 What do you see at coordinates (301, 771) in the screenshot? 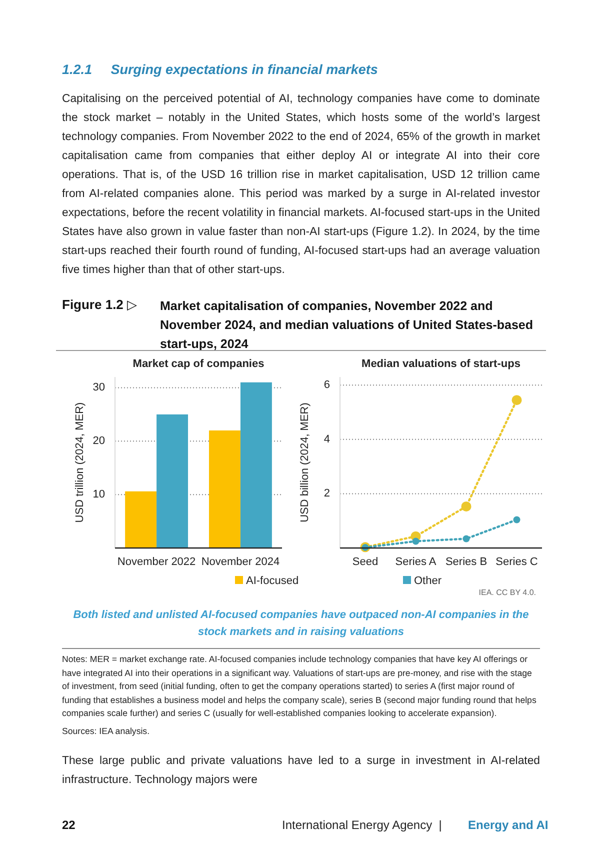
I see `text: These large public and private valuations have led to a surge in investment in AI-related infrastructure. Technology majors were` at bounding box center [301, 771].